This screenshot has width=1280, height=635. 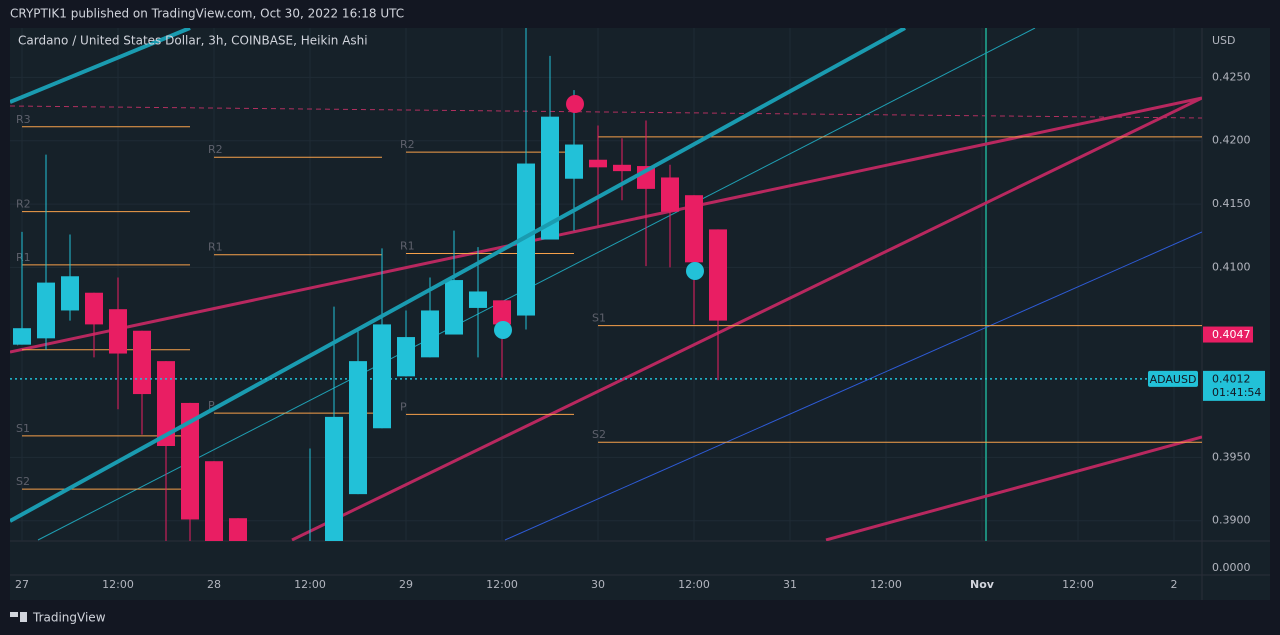 I want to click on x-tick-label: Nov, so click(x=982, y=584).